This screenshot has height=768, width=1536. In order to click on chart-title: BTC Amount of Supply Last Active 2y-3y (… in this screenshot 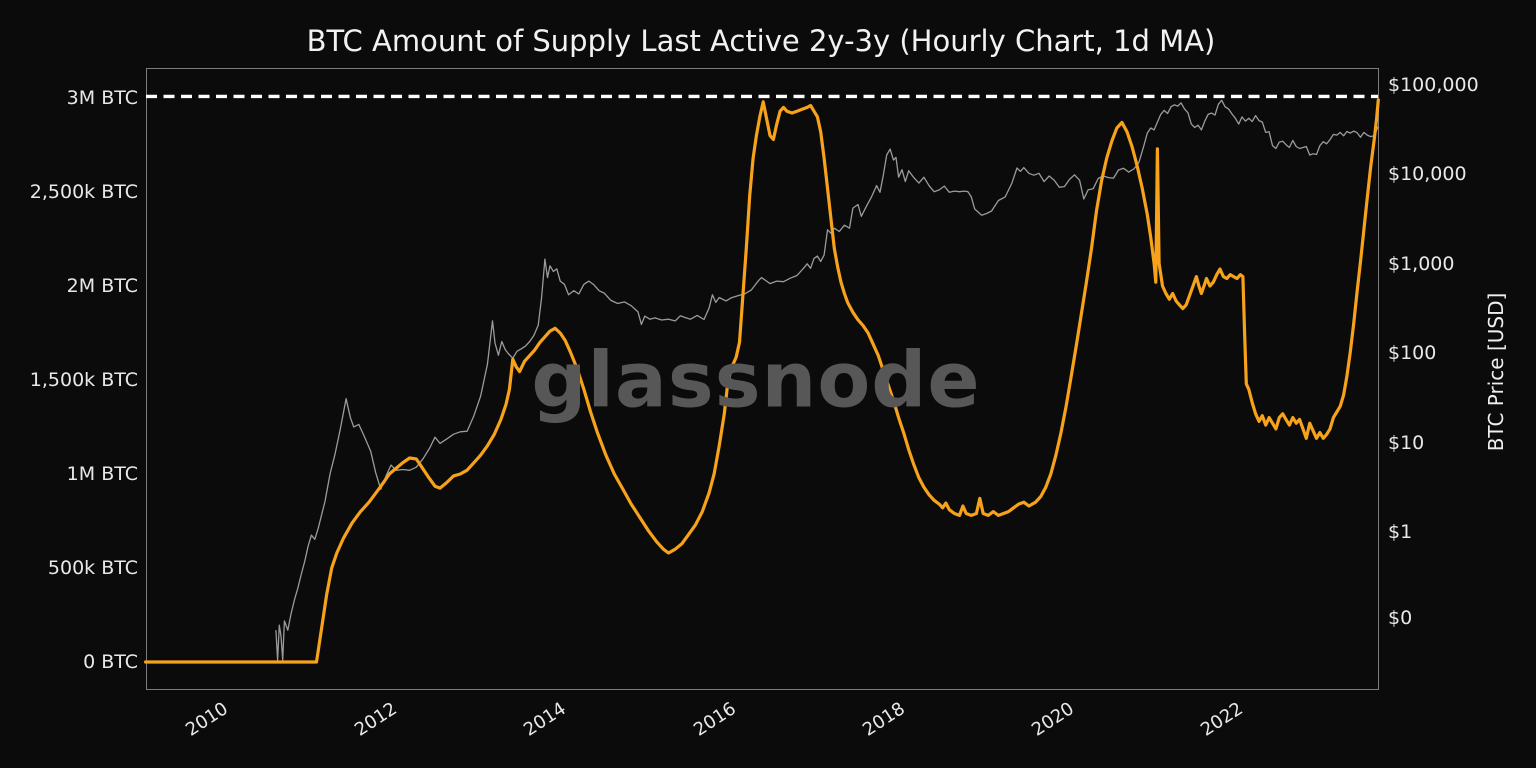, I will do `click(761, 41)`.